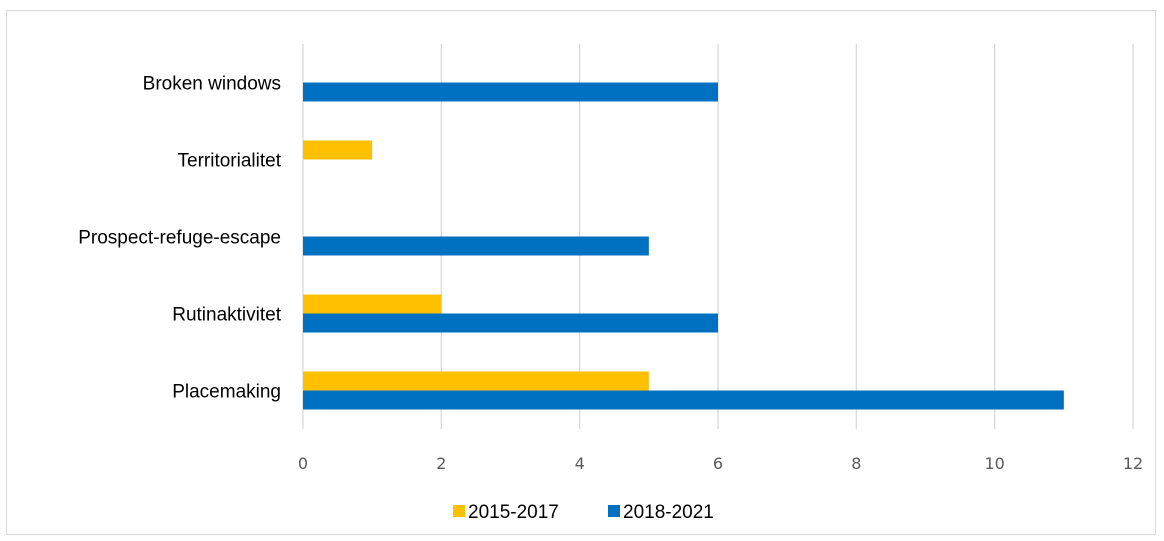  I want to click on x-tick-label: 6, so click(718, 463).